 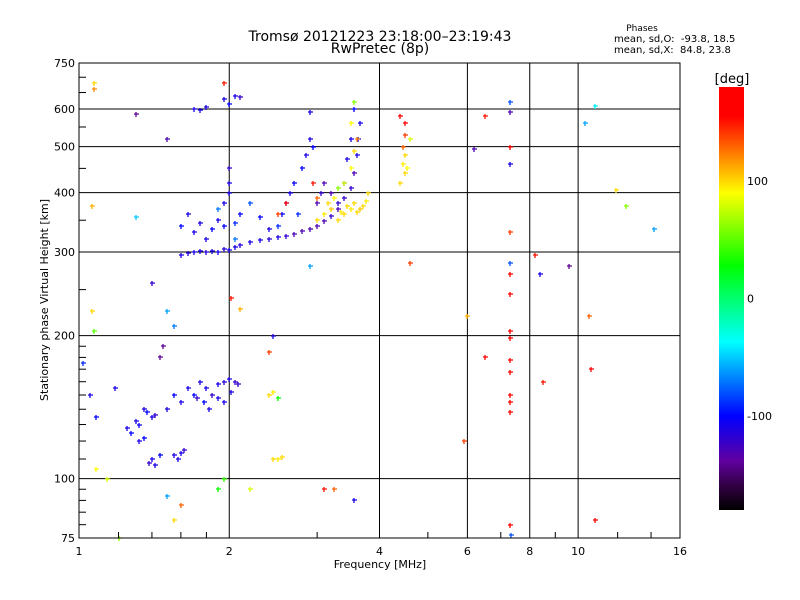 What do you see at coordinates (750, 299) in the screenshot?
I see `colorbar-tick-label: 0` at bounding box center [750, 299].